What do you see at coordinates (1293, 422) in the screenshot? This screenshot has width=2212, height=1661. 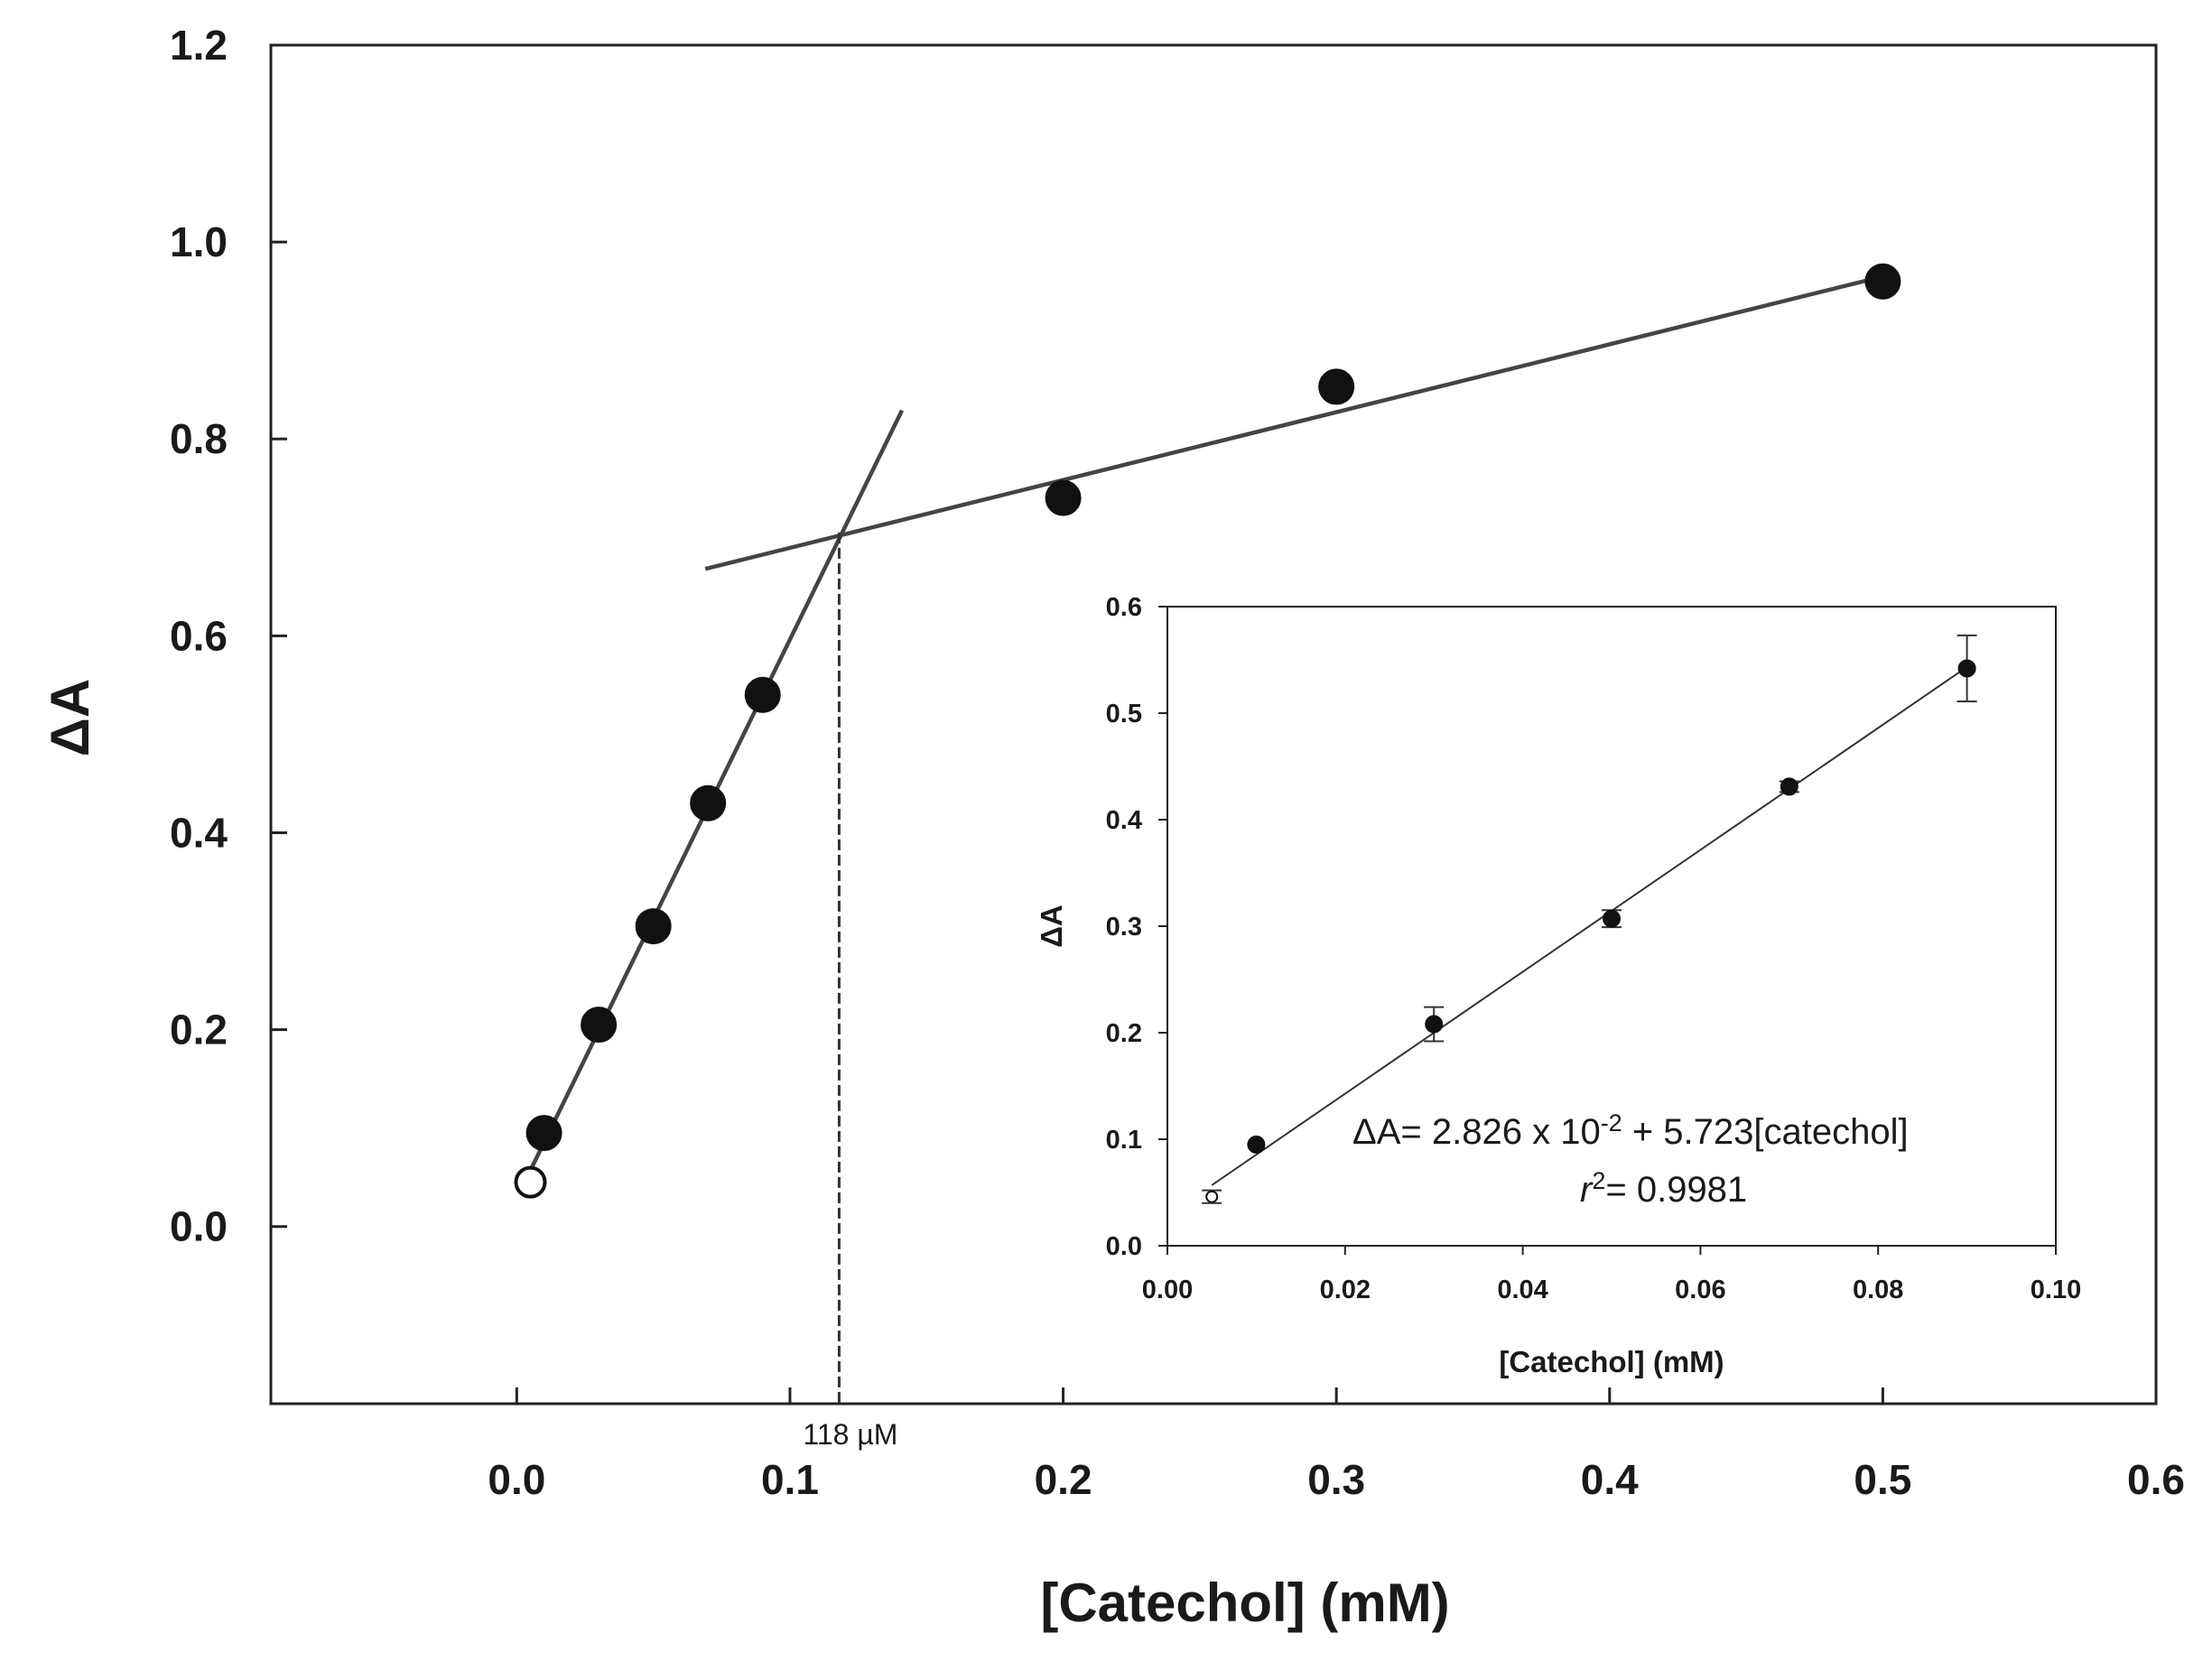 I see `main-fit-line` at bounding box center [1293, 422].